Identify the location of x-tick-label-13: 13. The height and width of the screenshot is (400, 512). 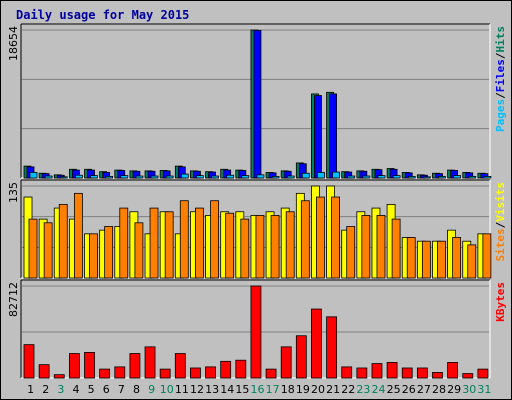
(212, 389).